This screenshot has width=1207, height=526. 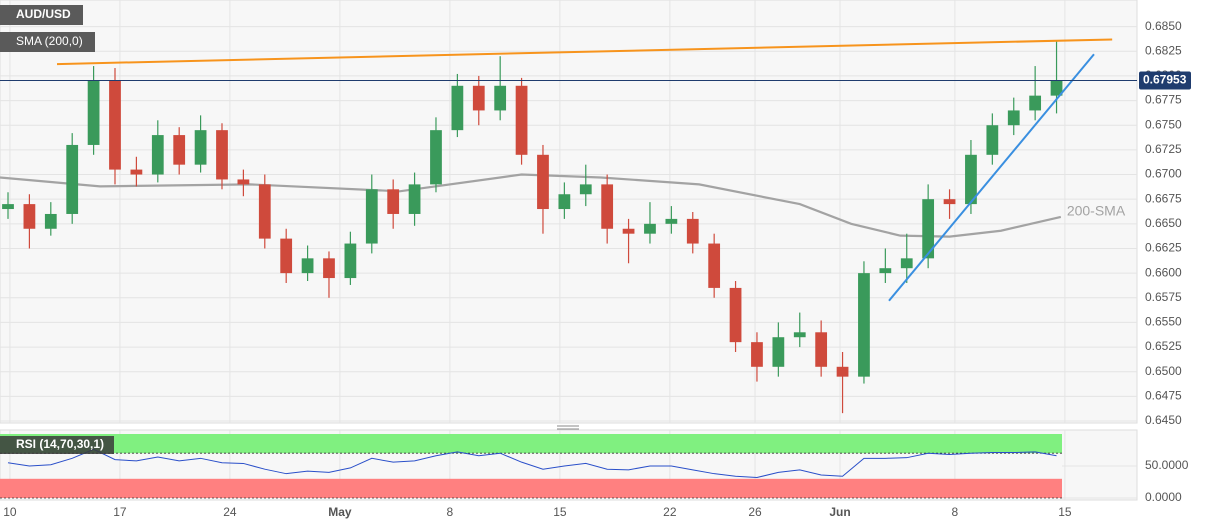 What do you see at coordinates (1163, 497) in the screenshot?
I see `y-tick-label: 0.0000` at bounding box center [1163, 497].